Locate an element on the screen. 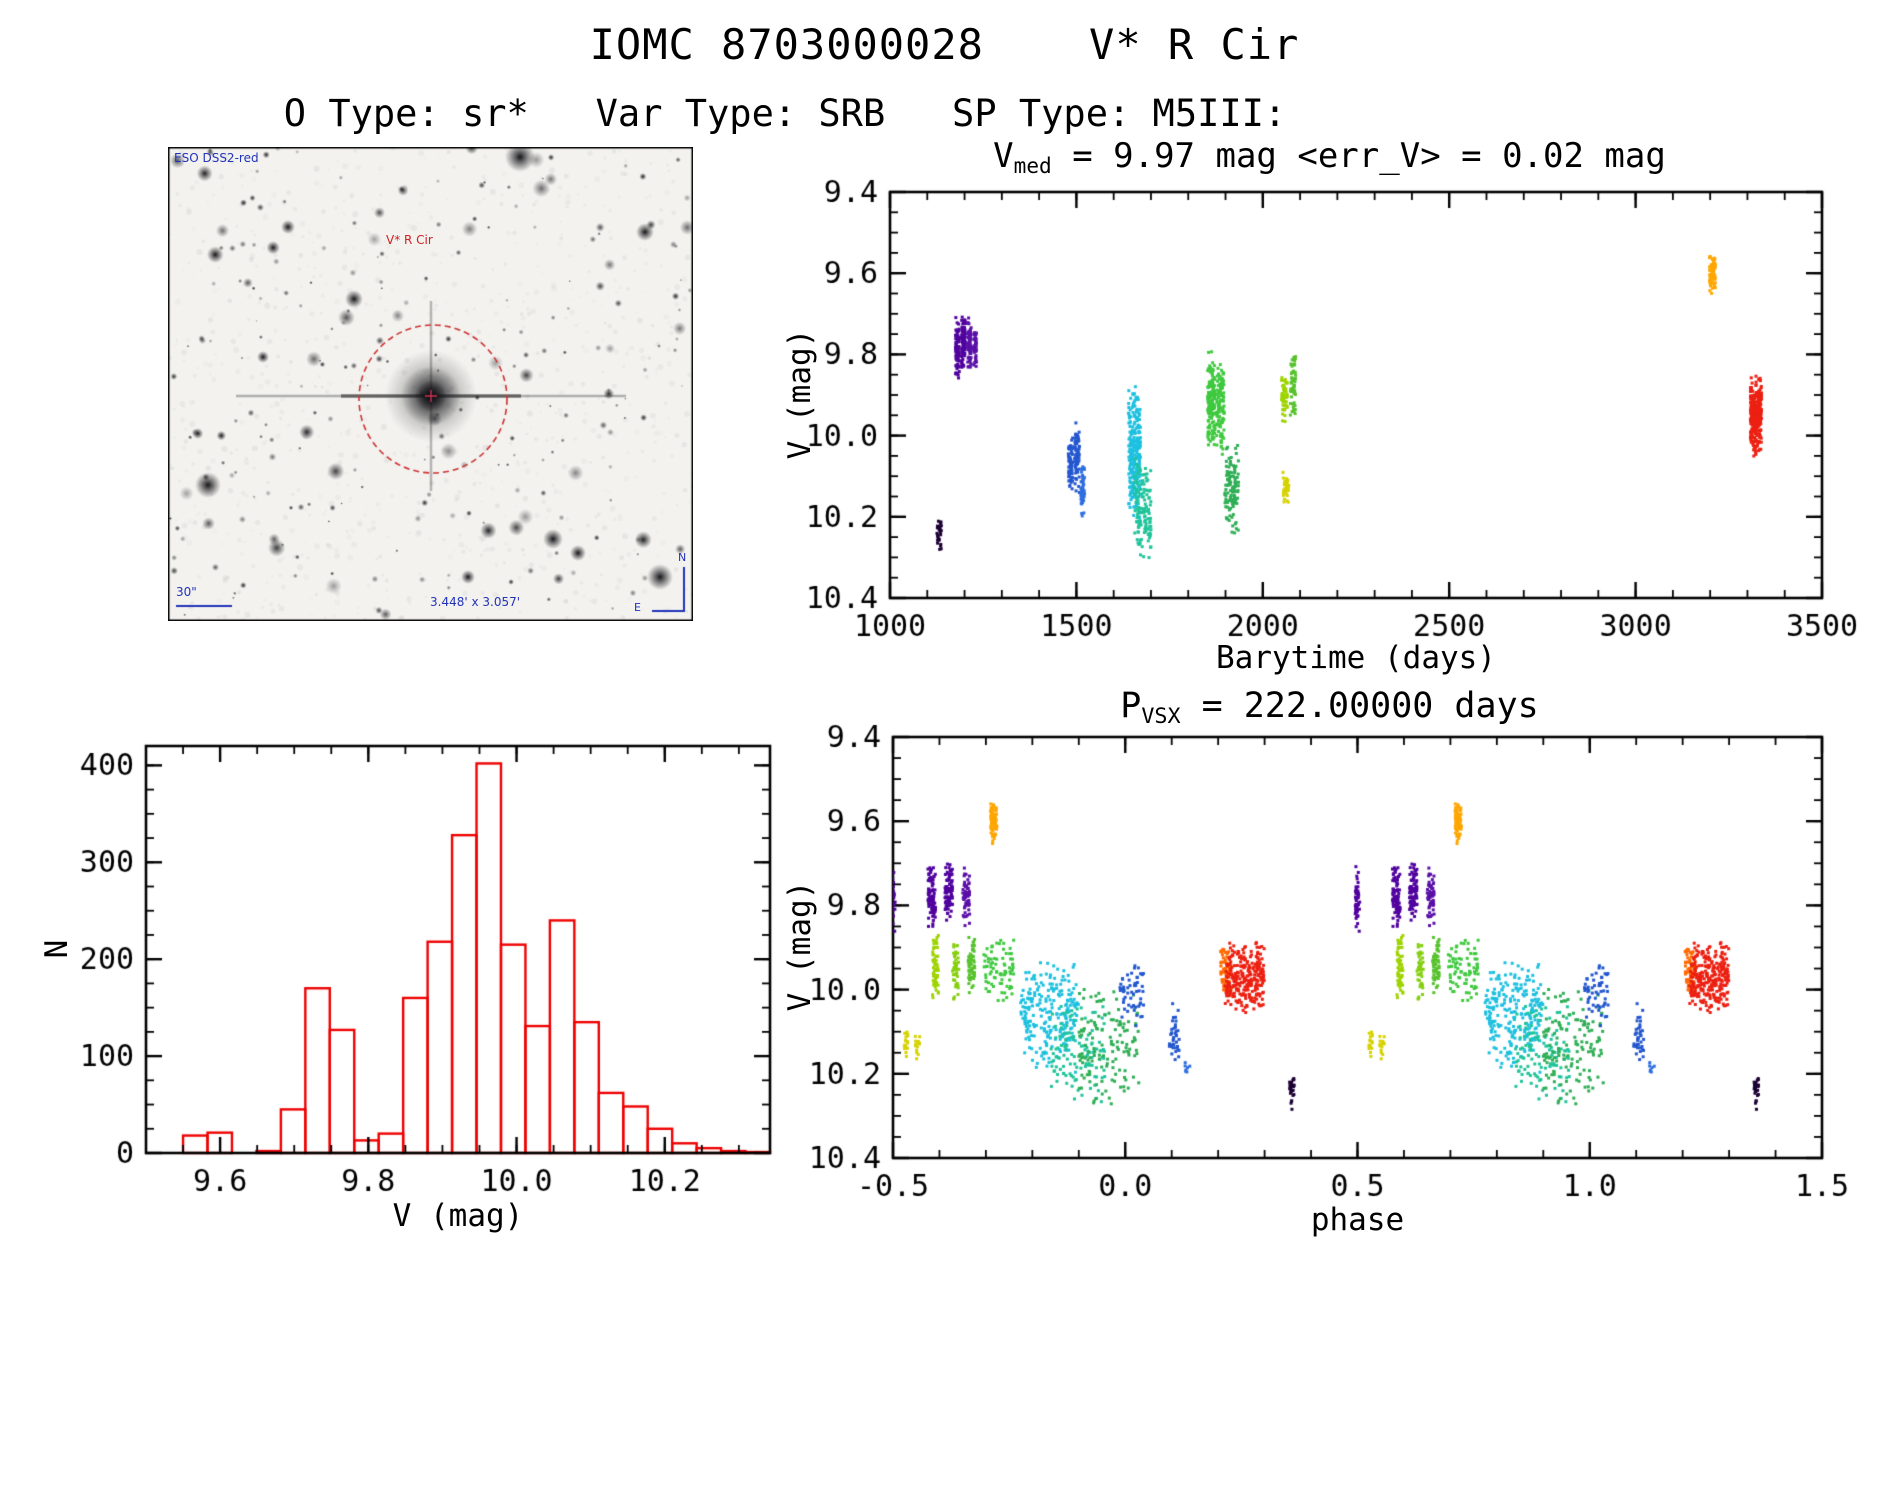 This screenshot has height=1494, width=1889. finder-fov-label: 3.448' x 3.057' is located at coordinates (475, 602).